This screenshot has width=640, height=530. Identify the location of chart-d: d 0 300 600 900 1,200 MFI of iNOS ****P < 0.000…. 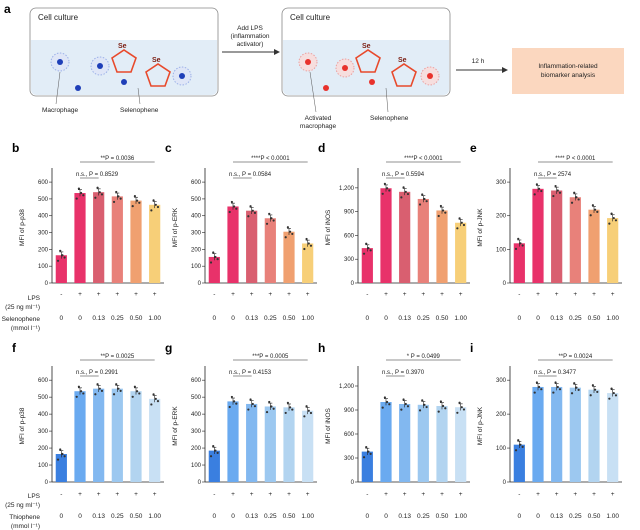
(394, 231).